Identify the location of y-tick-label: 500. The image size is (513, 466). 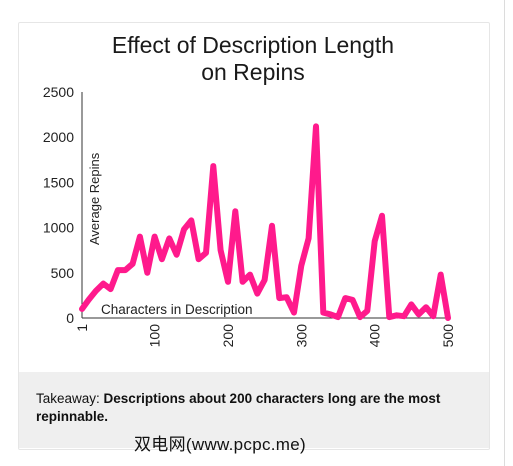
(63, 273).